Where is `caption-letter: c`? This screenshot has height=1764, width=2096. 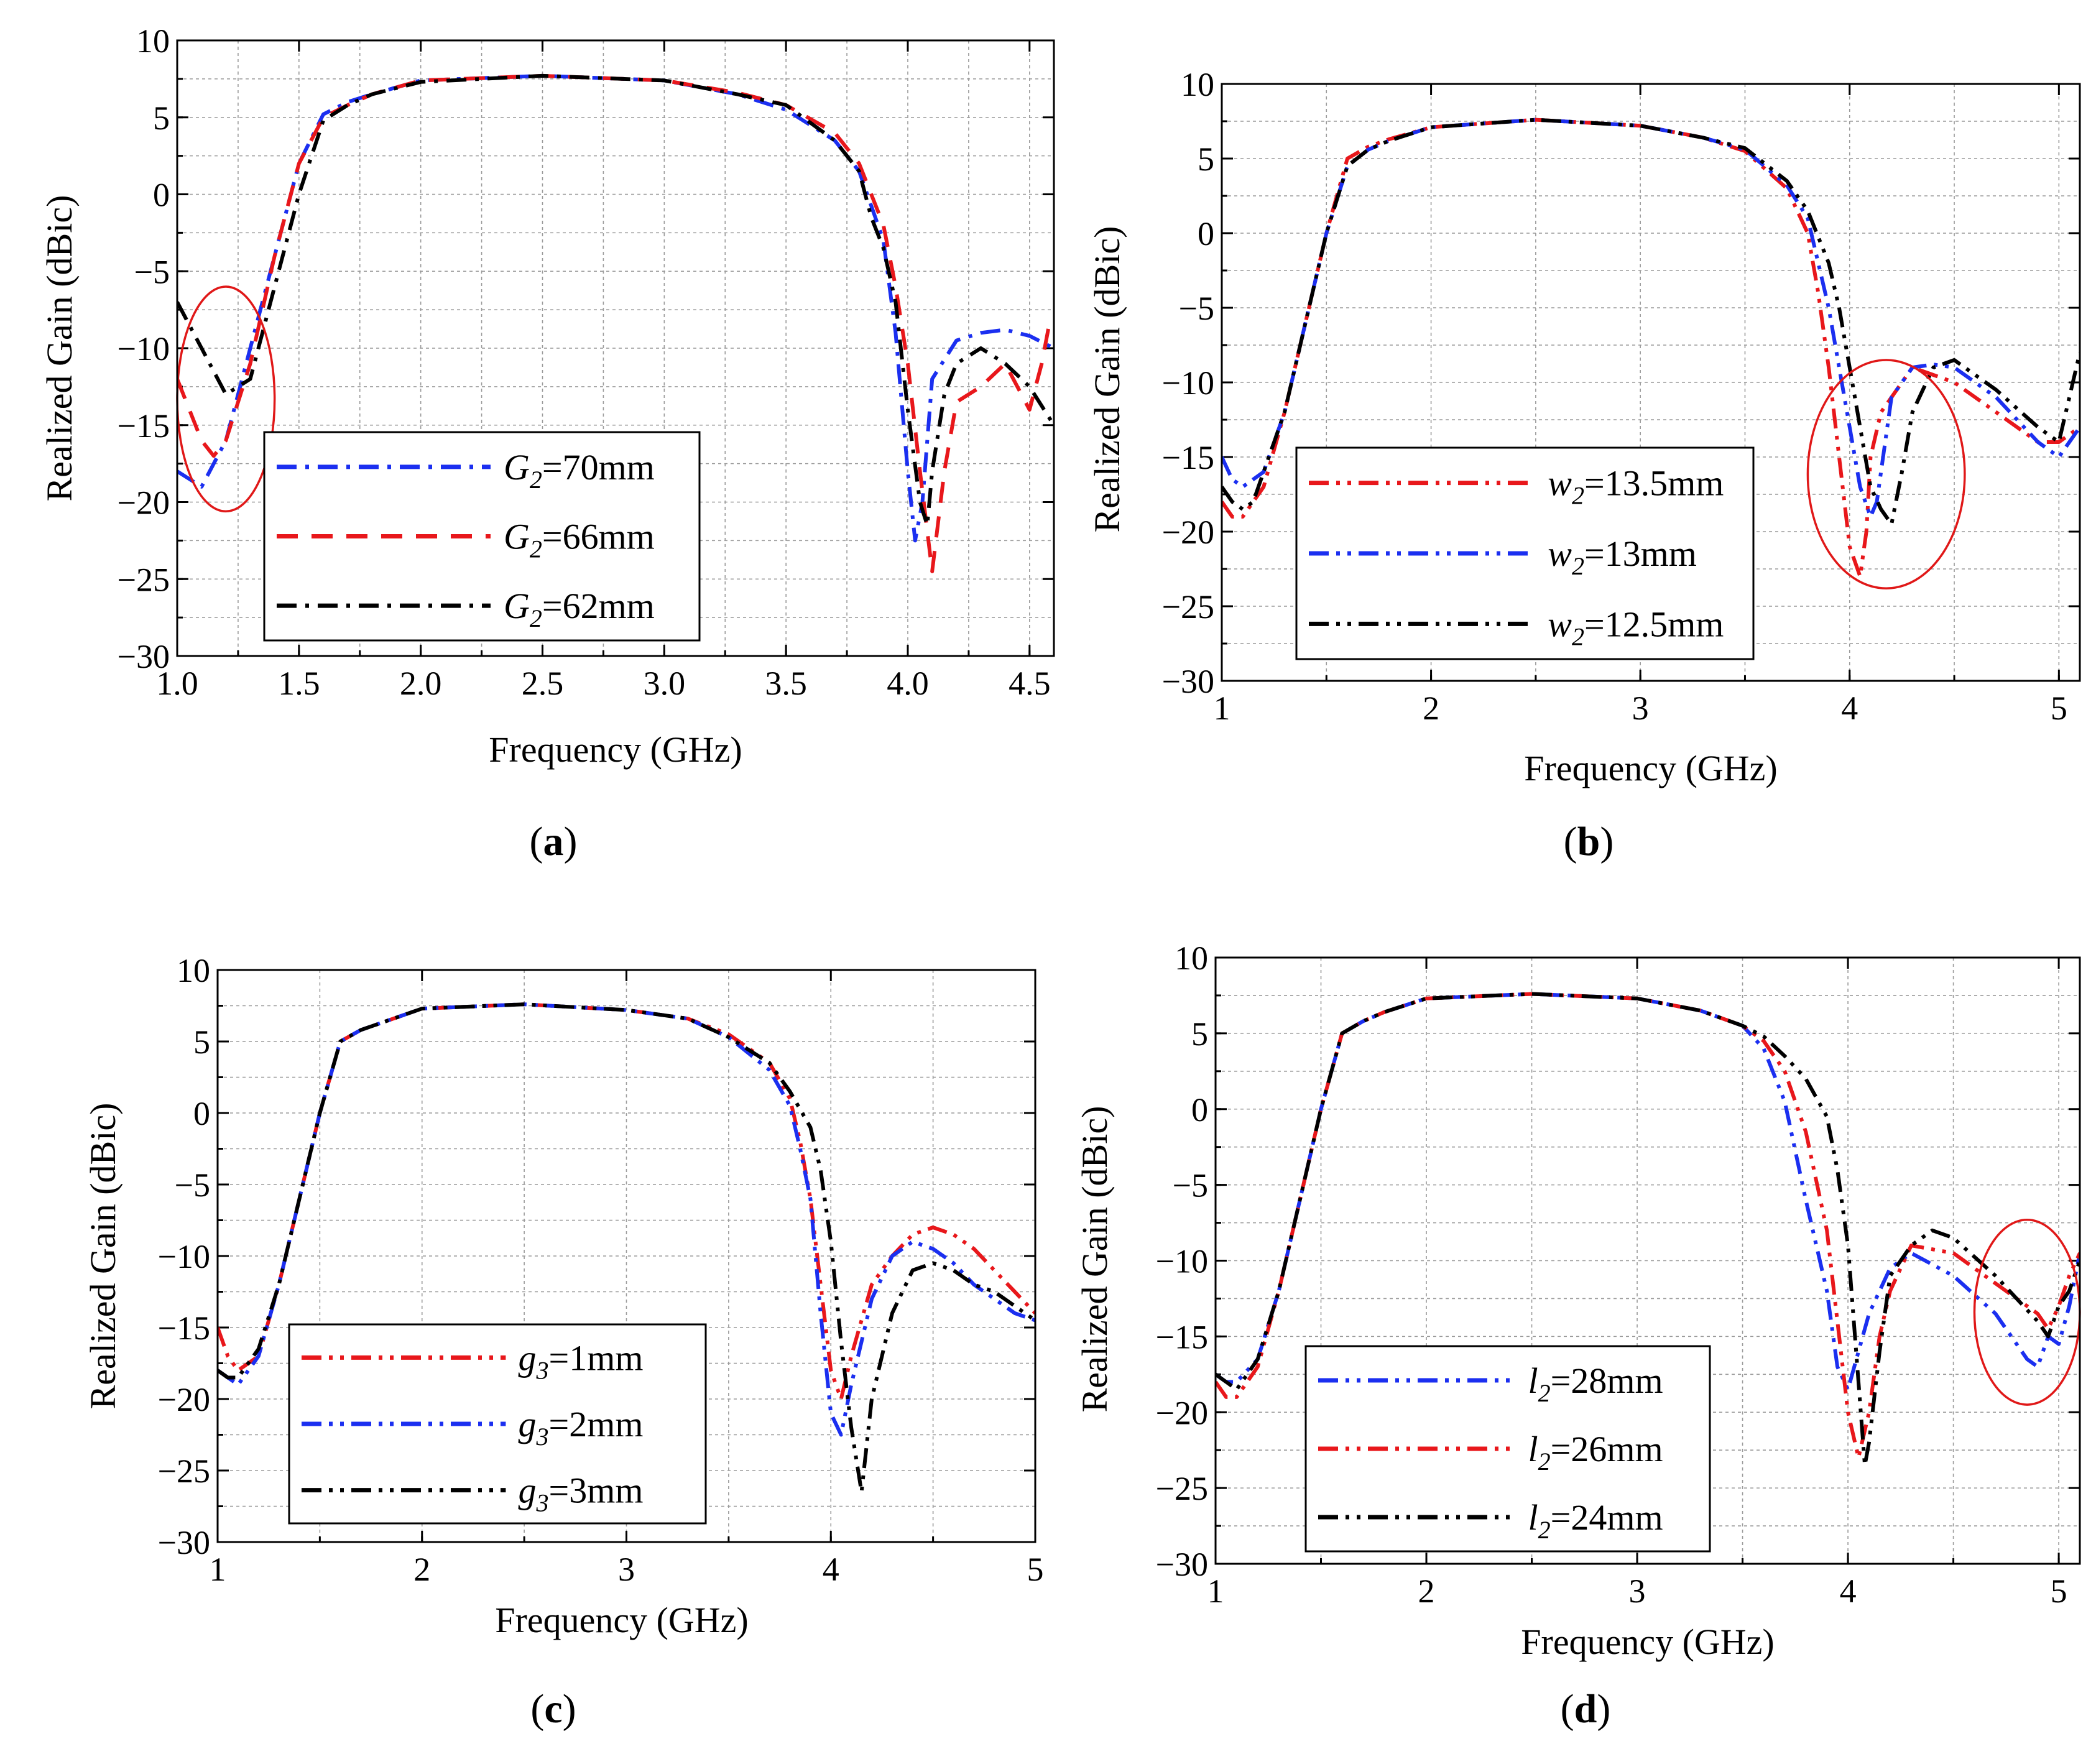 caption-letter: c is located at coordinates (553, 1709).